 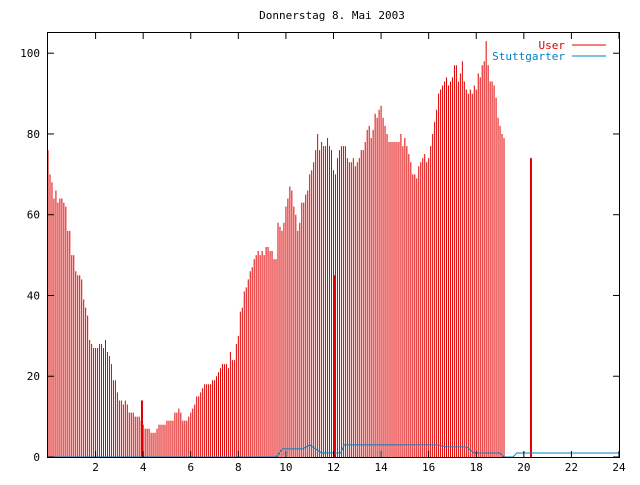 What do you see at coordinates (285, 467) in the screenshot?
I see `x-tick-label: 10` at bounding box center [285, 467].